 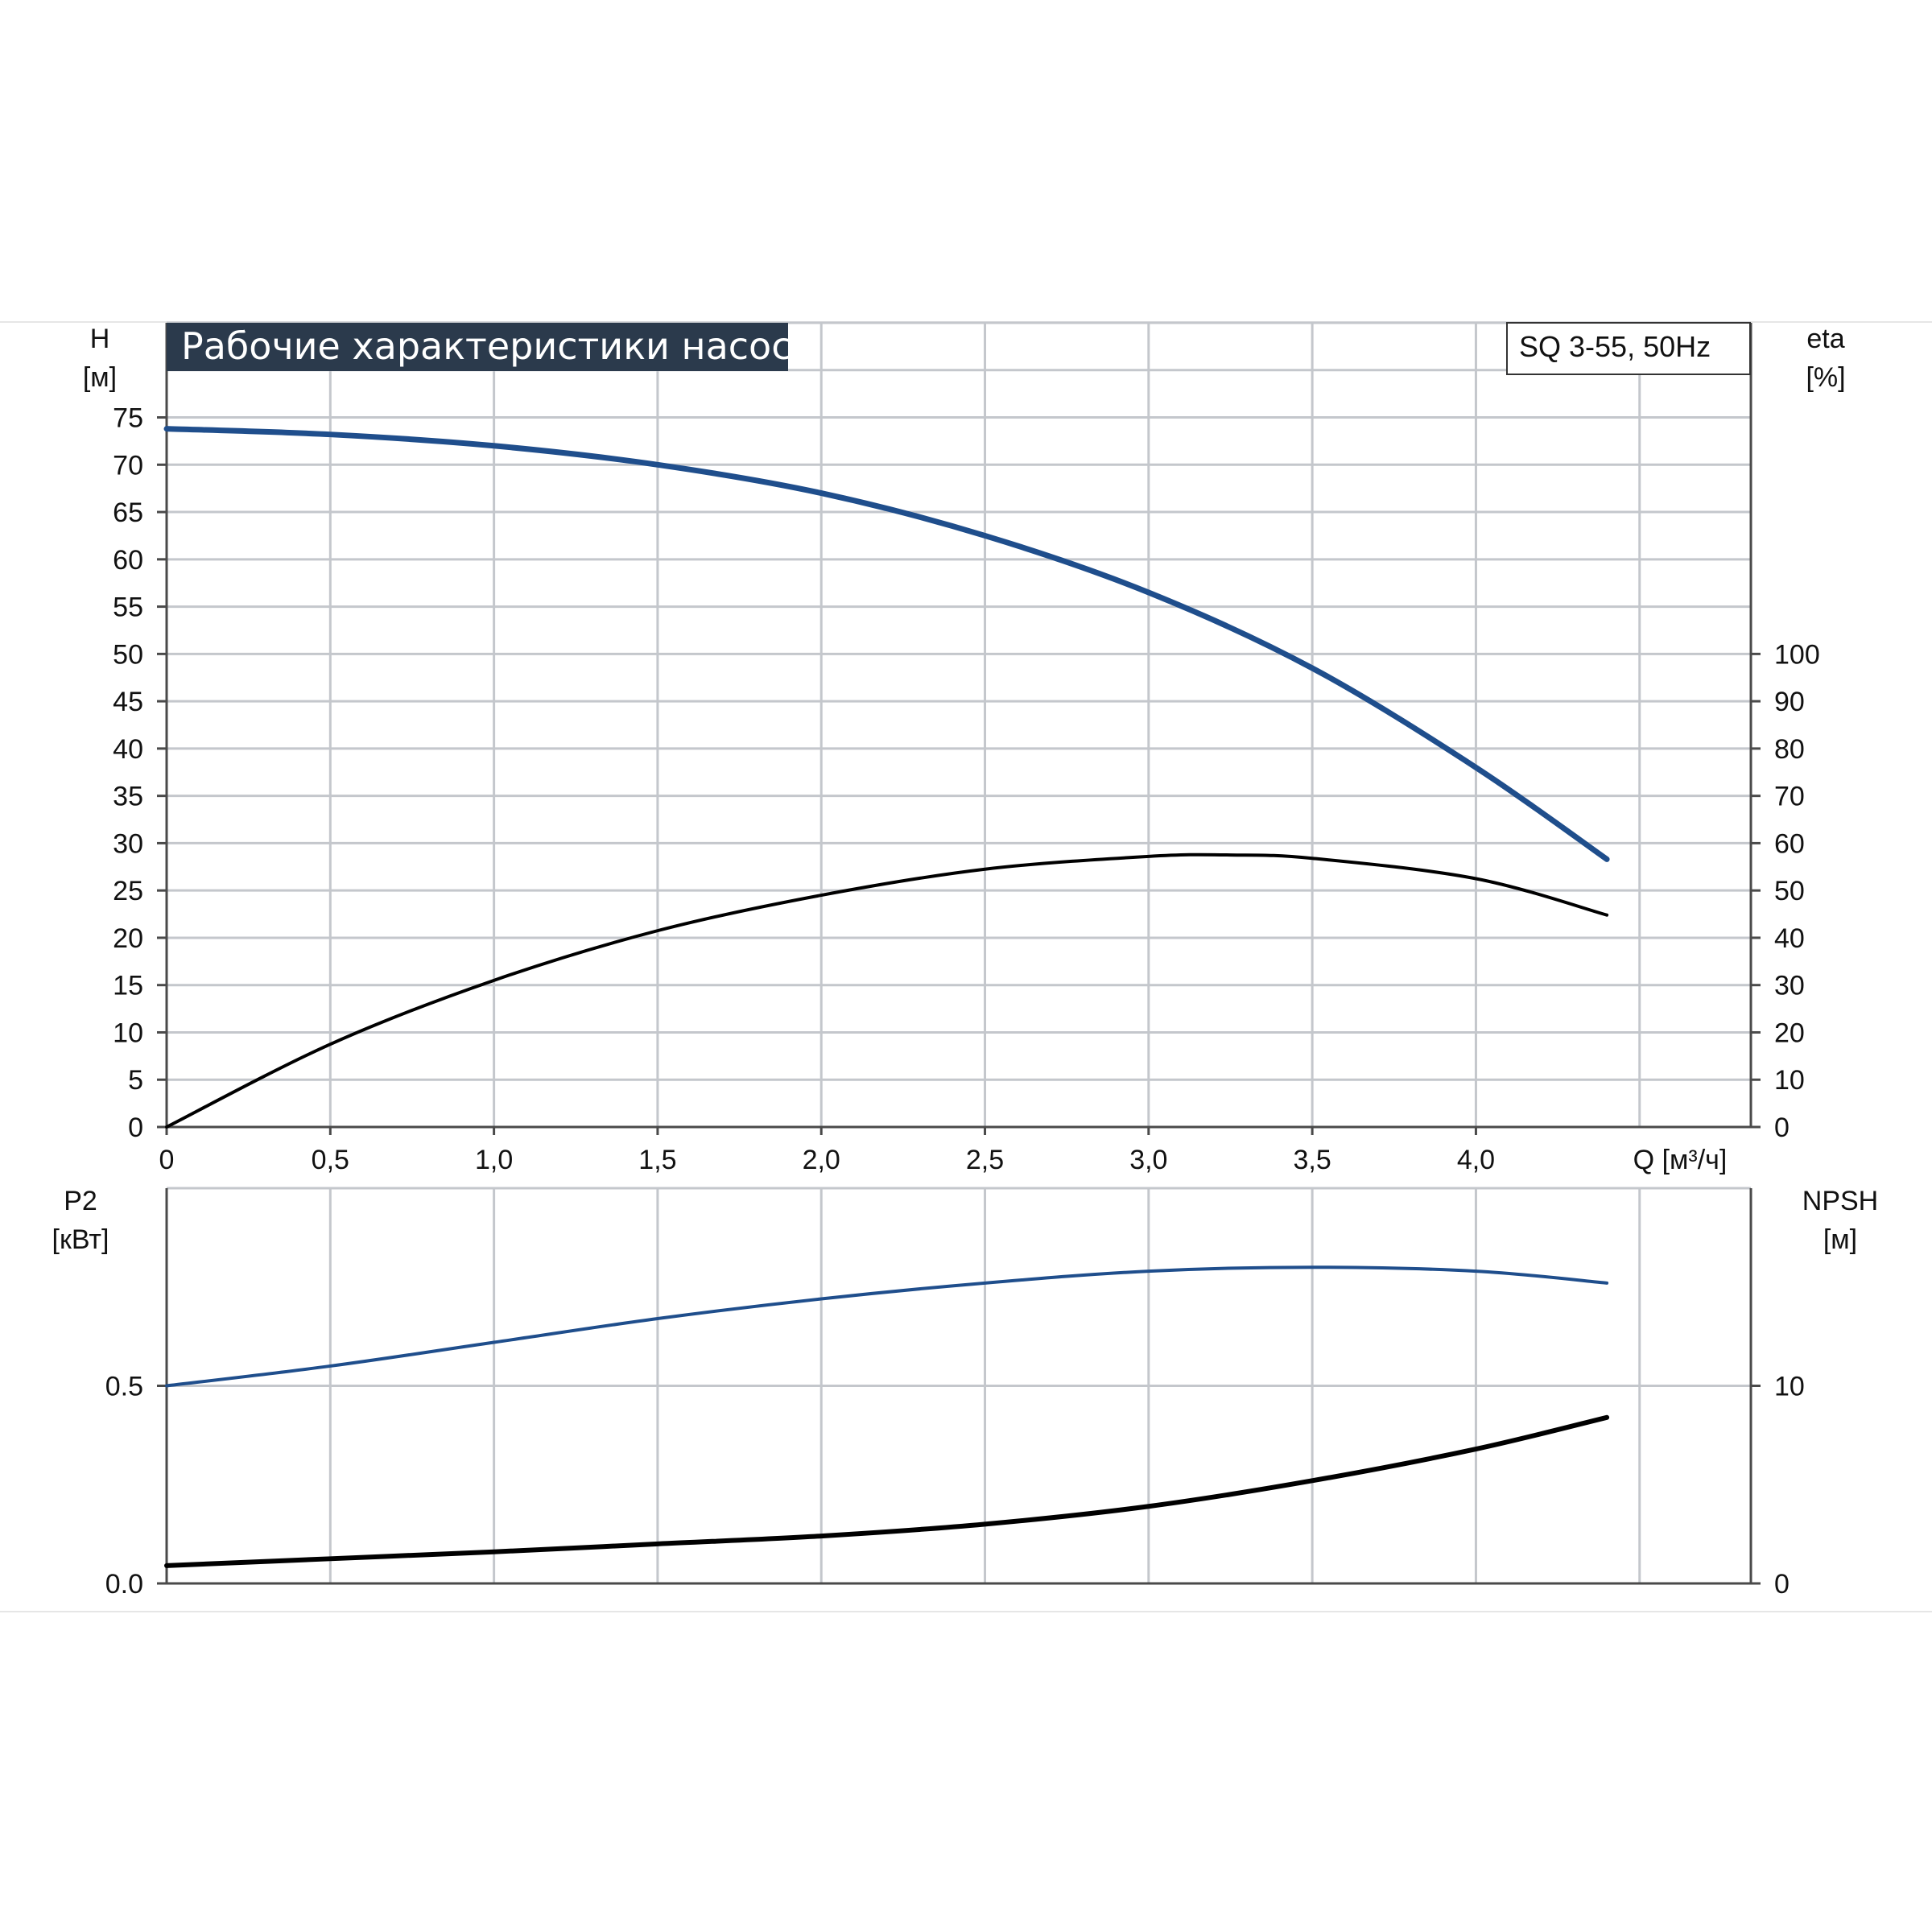 I want to click on efficiency-curve, so click(x=887, y=990).